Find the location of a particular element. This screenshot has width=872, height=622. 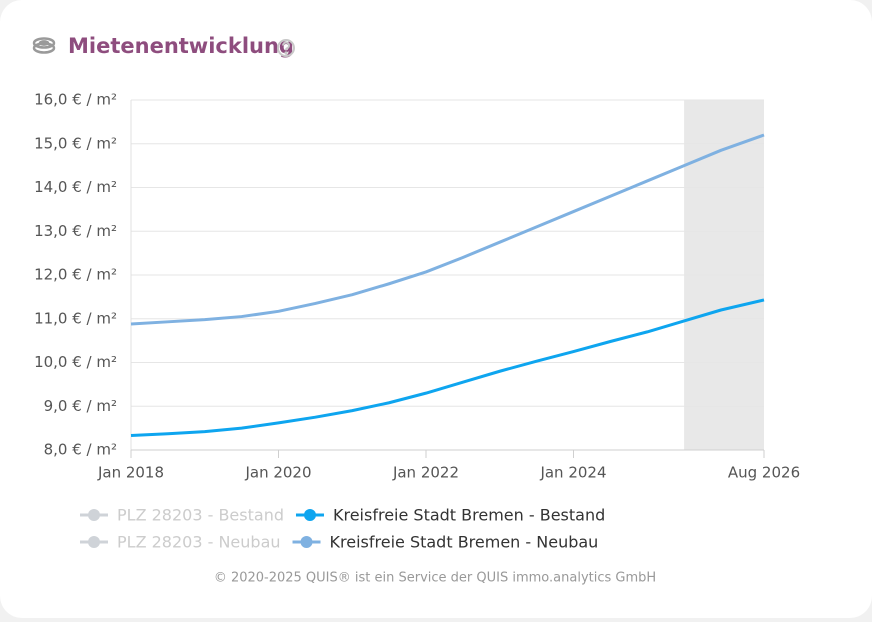

x-tick-label: Jan 2018 is located at coordinates (130, 473).